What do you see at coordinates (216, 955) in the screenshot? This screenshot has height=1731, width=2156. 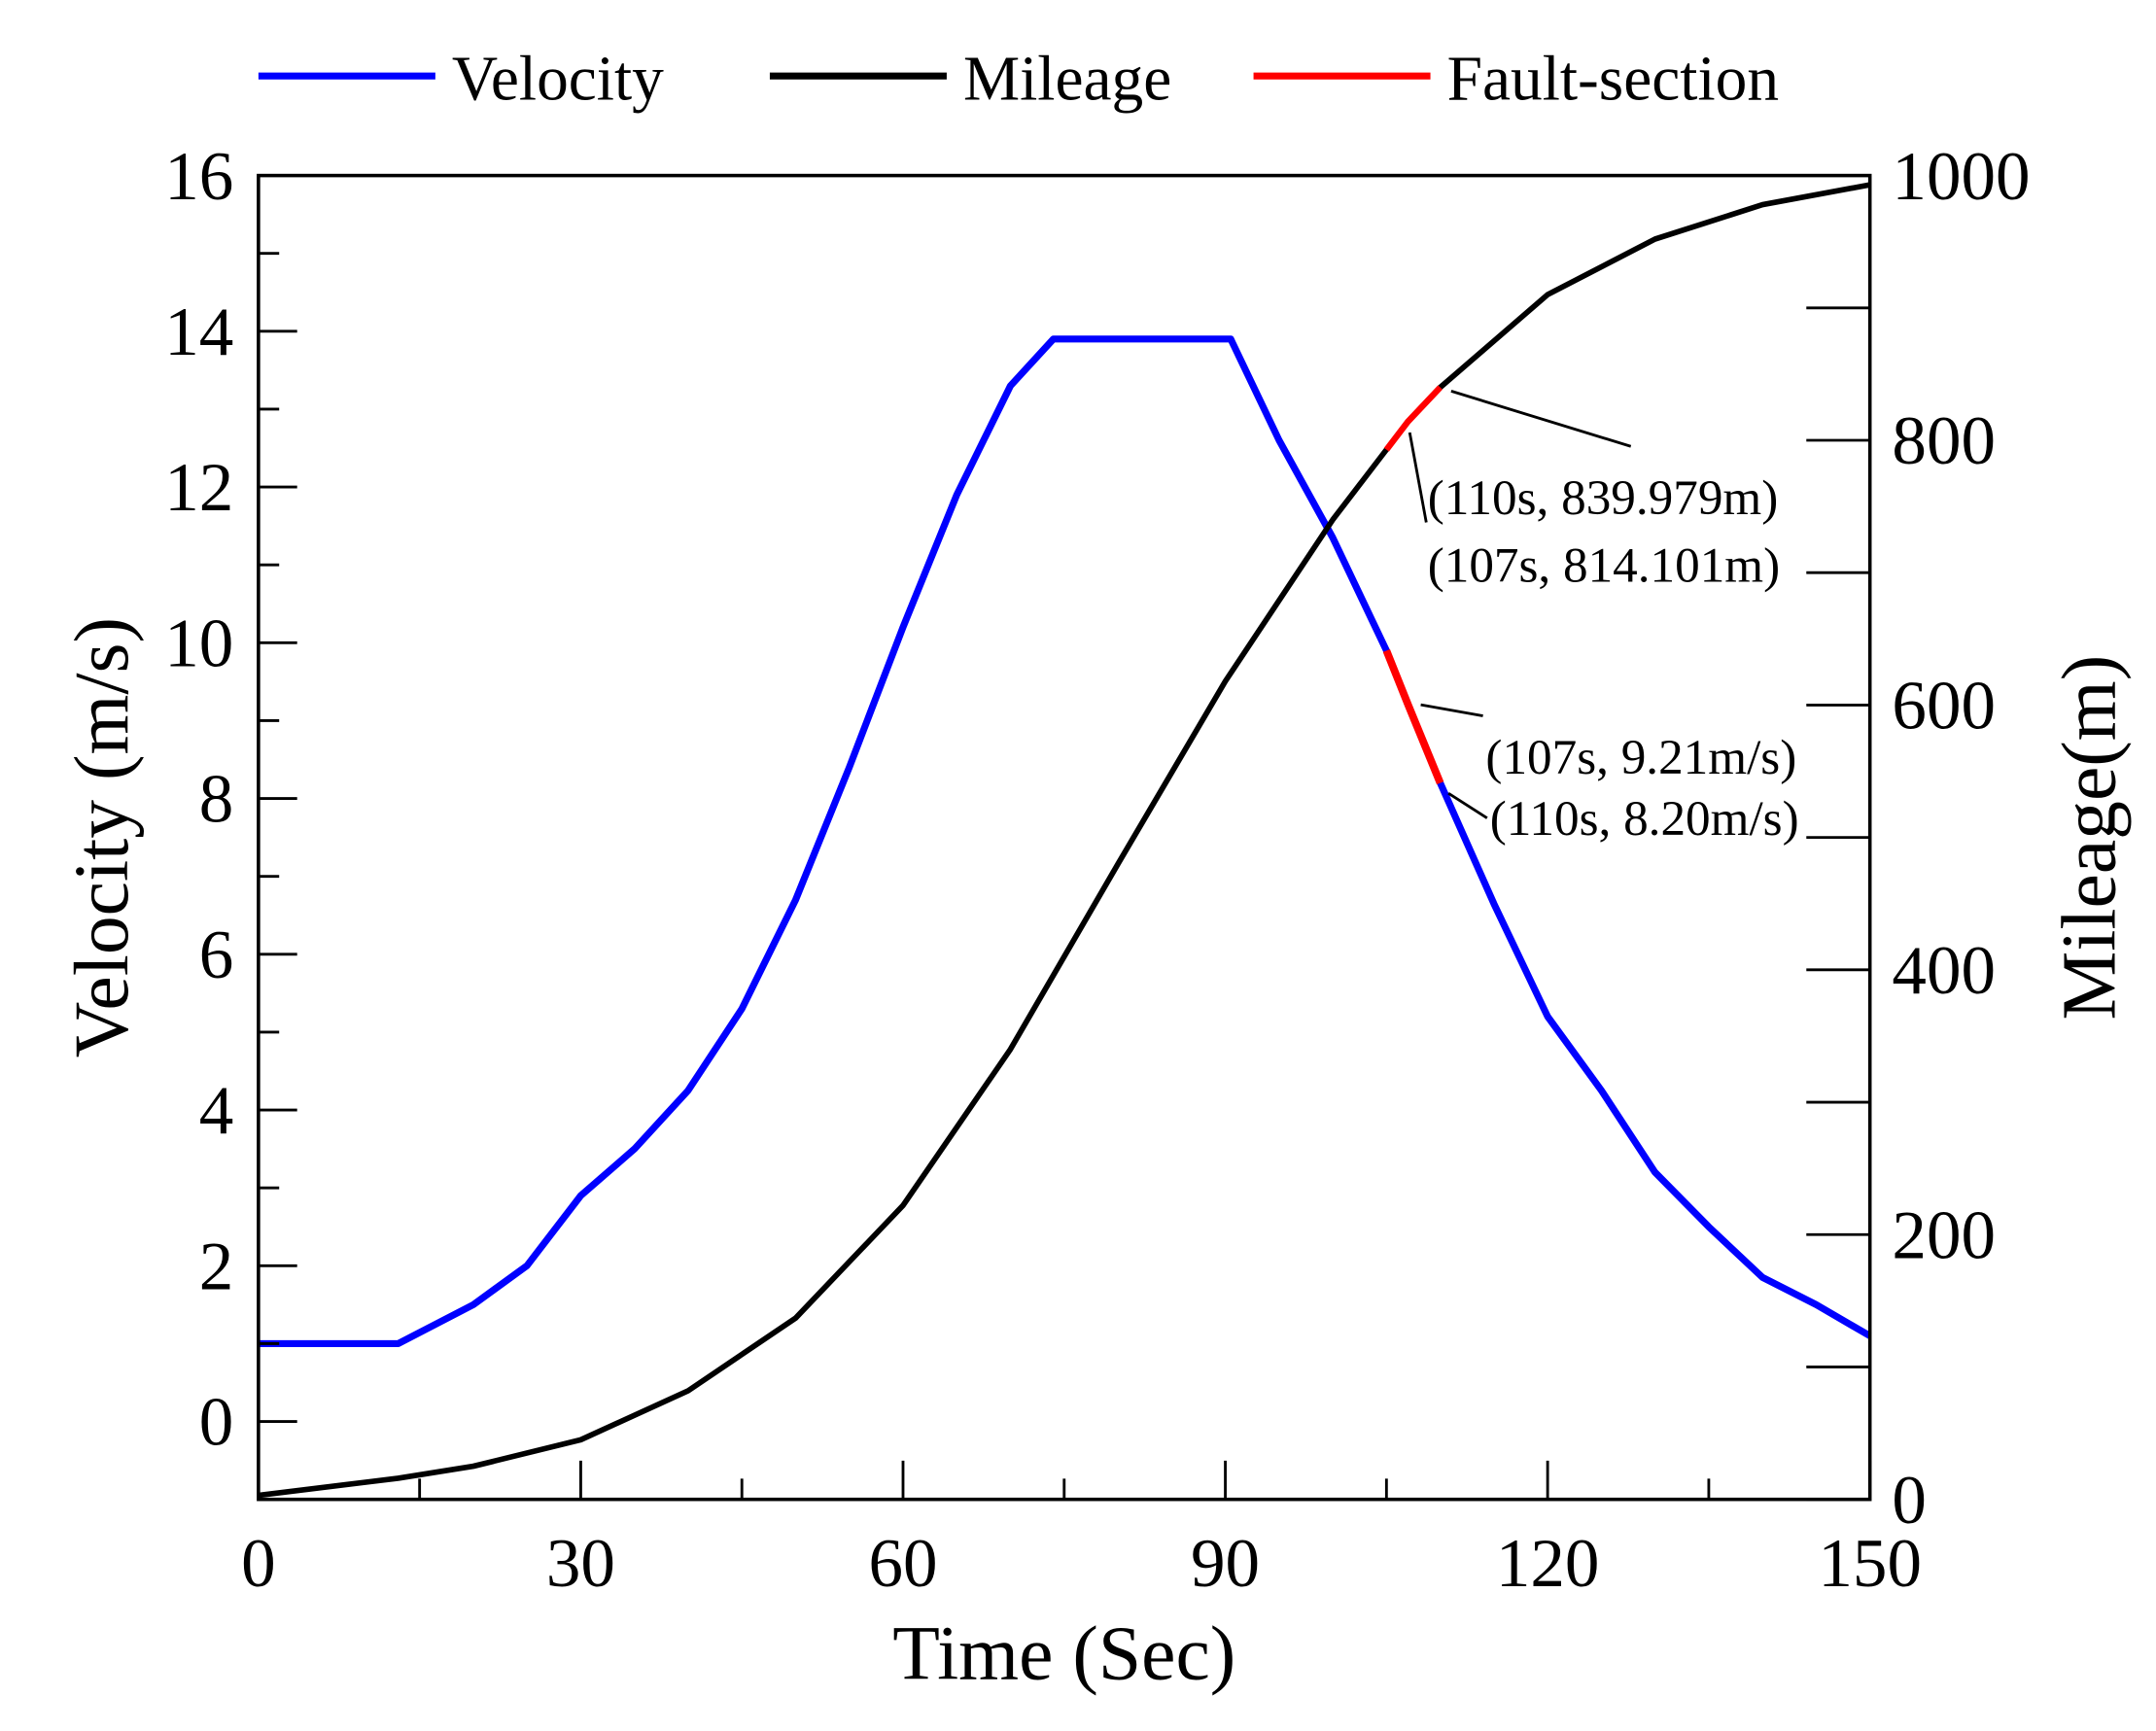 I see `y-left-tick-label: 6` at bounding box center [216, 955].